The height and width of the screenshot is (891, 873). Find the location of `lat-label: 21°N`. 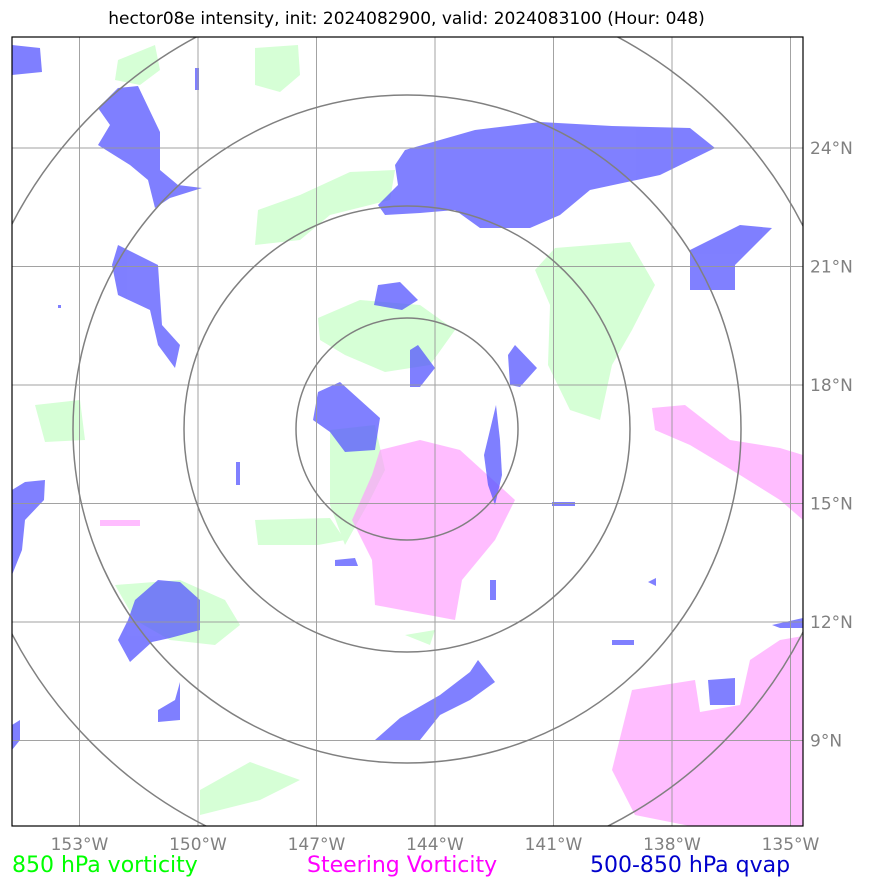

lat-label: 21°N is located at coordinates (831, 268).